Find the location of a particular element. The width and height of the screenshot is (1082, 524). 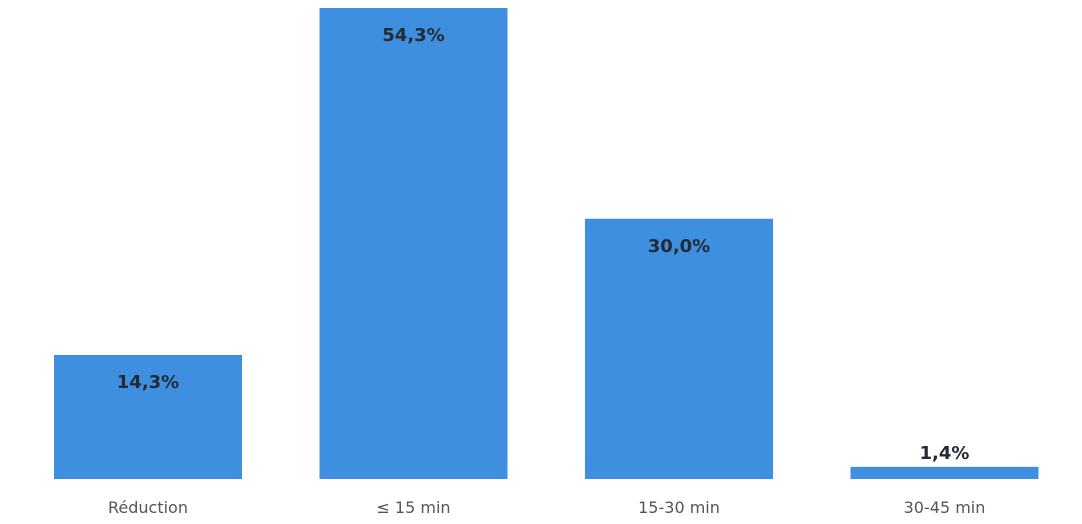

data-label-0: 14,3% is located at coordinates (148, 382).